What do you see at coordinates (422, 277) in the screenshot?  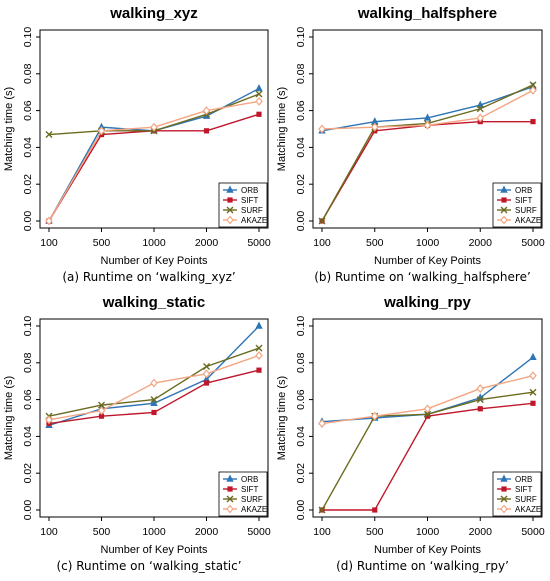 I see `figure-caption: (b) Runtime on ‘walking_halfsphere’` at bounding box center [422, 277].